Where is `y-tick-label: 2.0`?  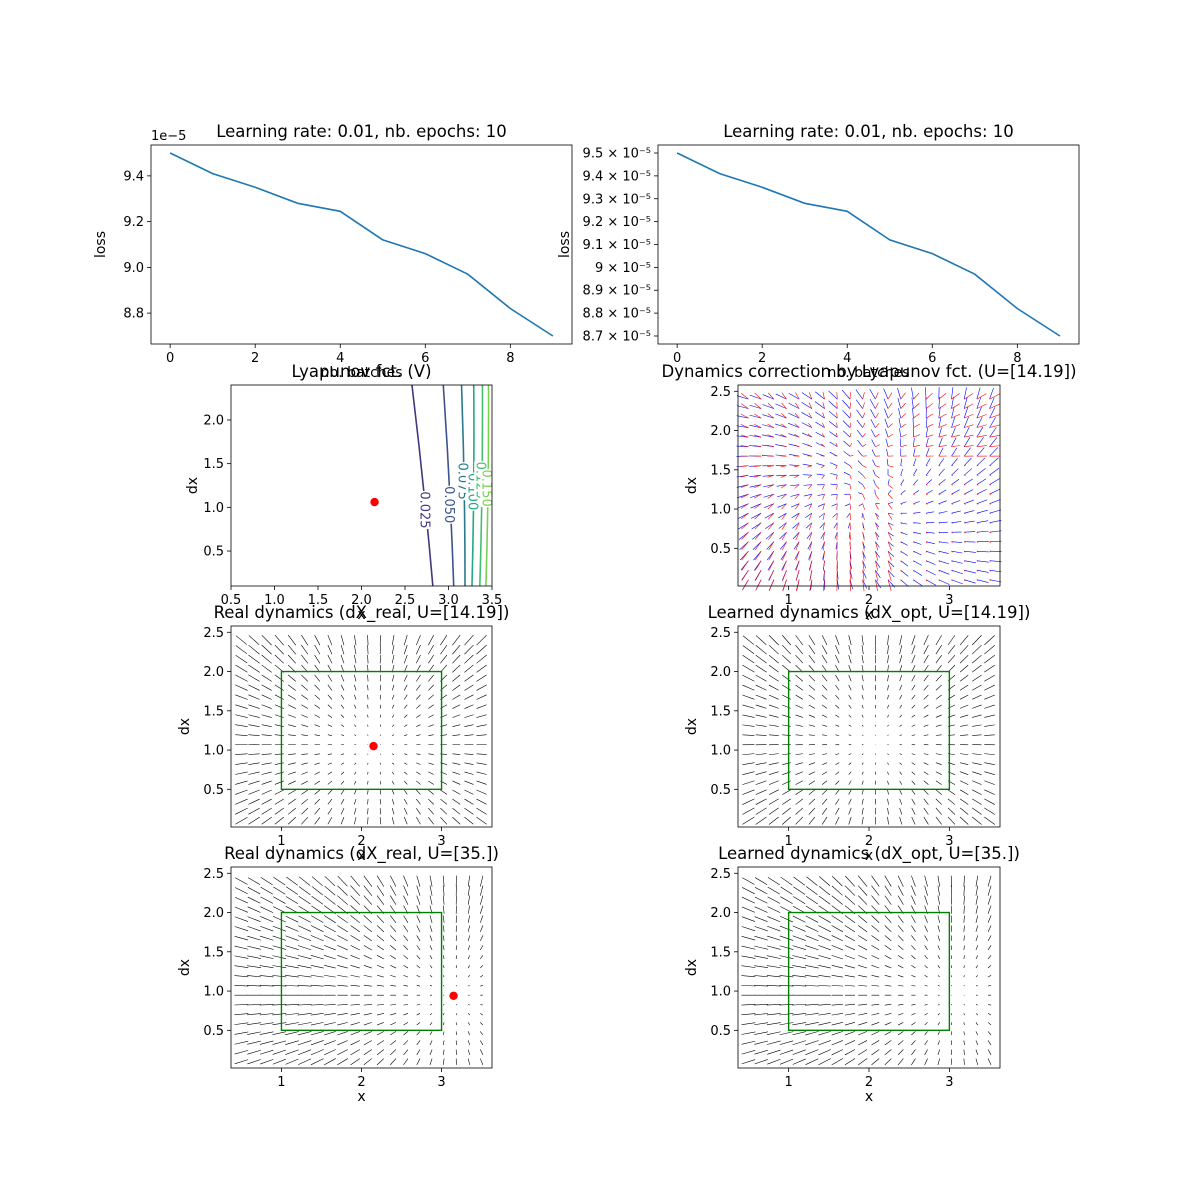
y-tick-label: 2.0 is located at coordinates (213, 913).